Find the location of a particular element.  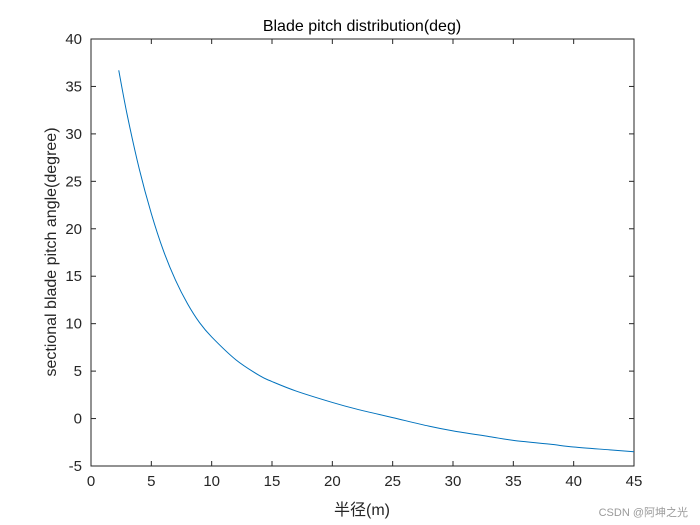

x-tick-label: 40 is located at coordinates (573, 481).